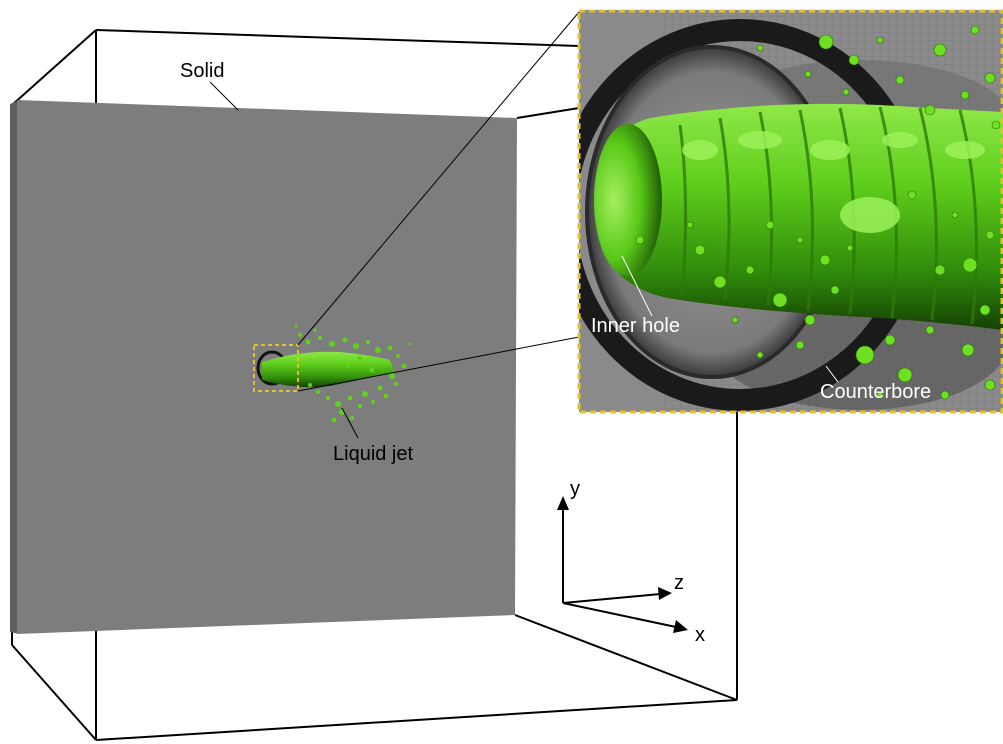 The height and width of the screenshot is (744, 1003). What do you see at coordinates (679, 583) in the screenshot?
I see `axis-z-label: z` at bounding box center [679, 583].